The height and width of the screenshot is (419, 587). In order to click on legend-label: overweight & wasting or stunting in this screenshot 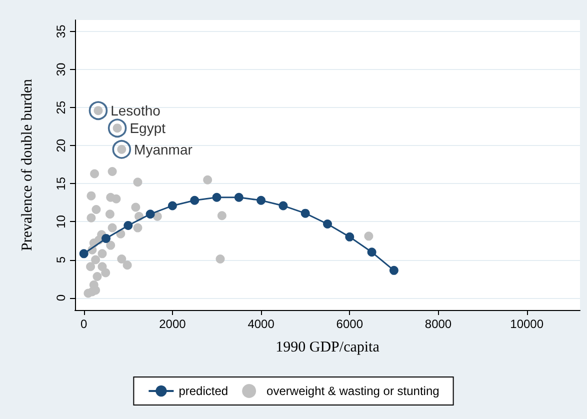, I will do `click(353, 391)`.